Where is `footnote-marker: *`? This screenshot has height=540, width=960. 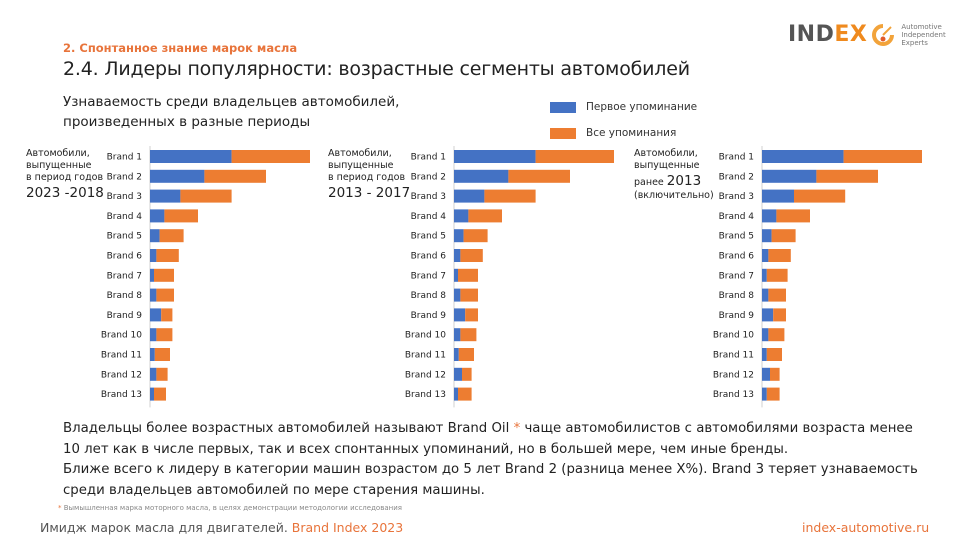
footnote-marker: * is located at coordinates (517, 428).